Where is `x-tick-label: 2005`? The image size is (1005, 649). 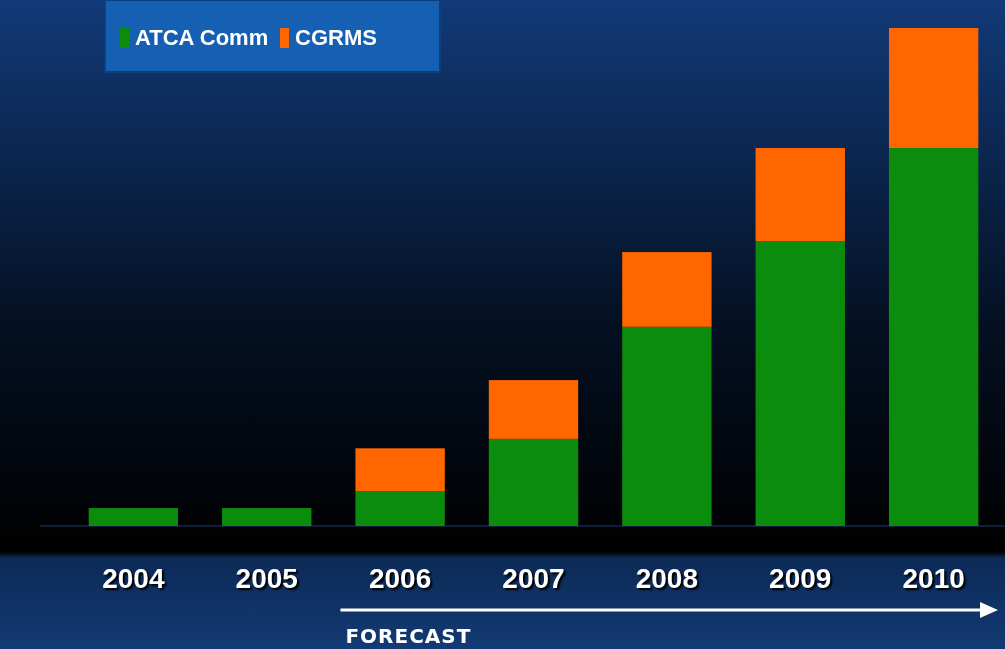 x-tick-label: 2005 is located at coordinates (266, 578).